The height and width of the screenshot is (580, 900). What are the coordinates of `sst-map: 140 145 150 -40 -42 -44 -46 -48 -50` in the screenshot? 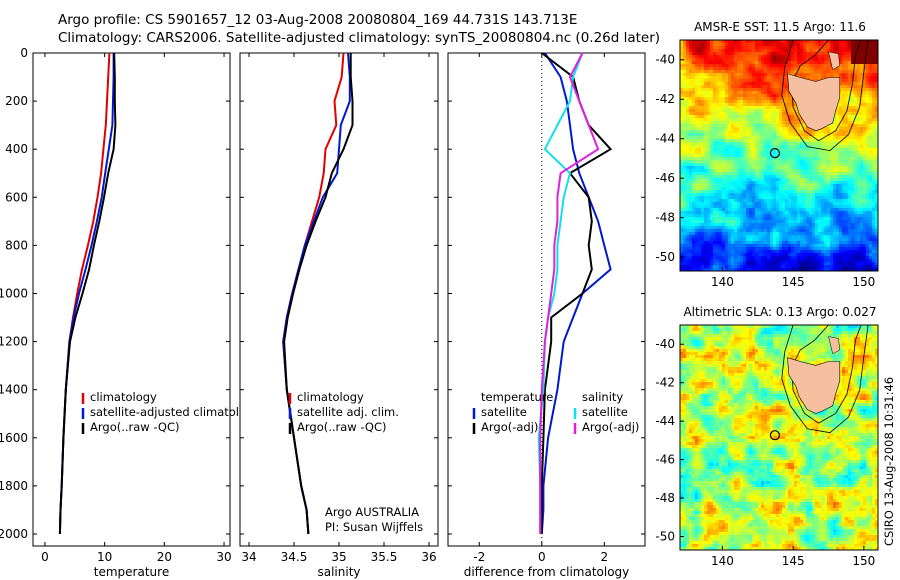 It's located at (767, 164).